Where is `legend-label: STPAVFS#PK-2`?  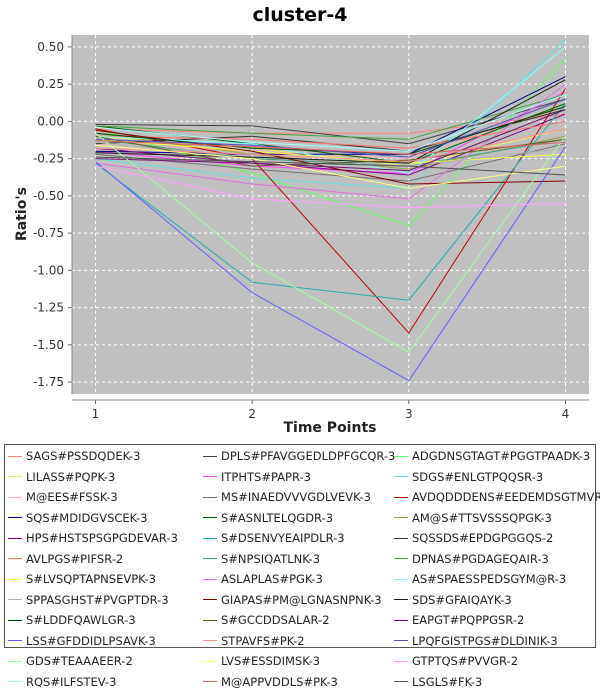 legend-label: STPAVFS#PK-2 is located at coordinates (263, 640).